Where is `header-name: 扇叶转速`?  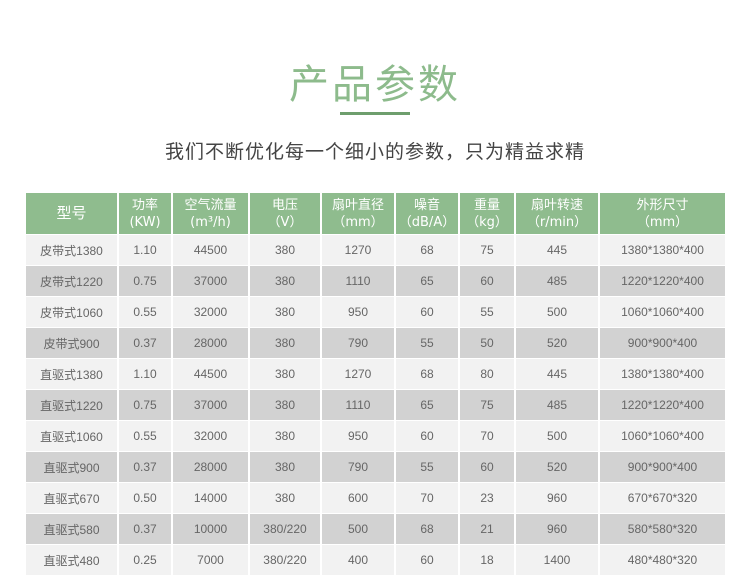 header-name: 扇叶转速 is located at coordinates (556, 205).